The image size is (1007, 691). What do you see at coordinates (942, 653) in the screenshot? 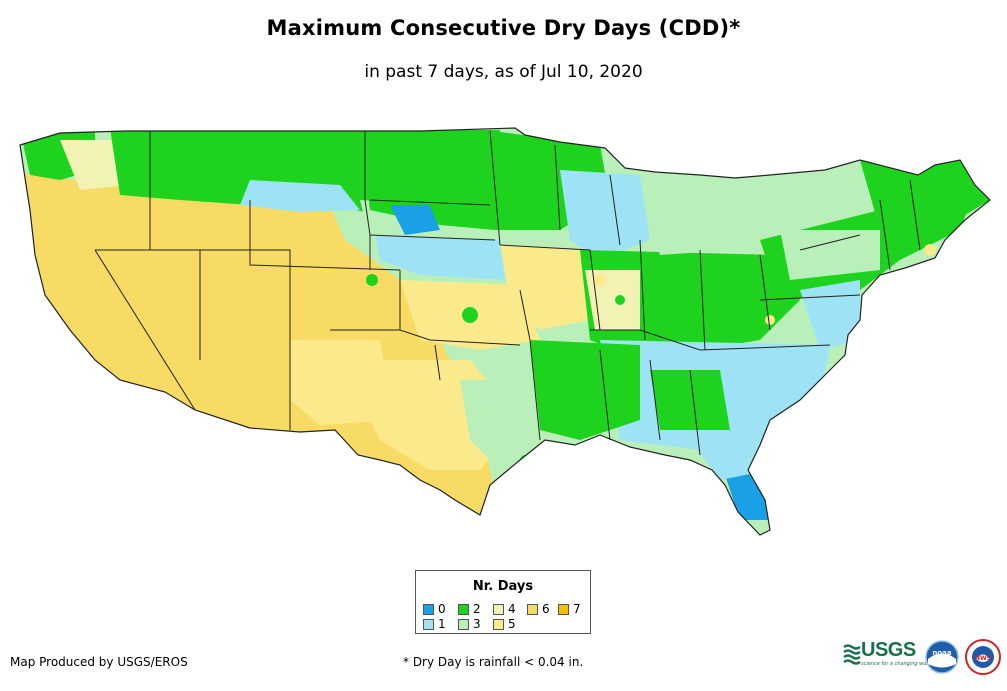
I see `svg-text: noaa` at bounding box center [942, 653].